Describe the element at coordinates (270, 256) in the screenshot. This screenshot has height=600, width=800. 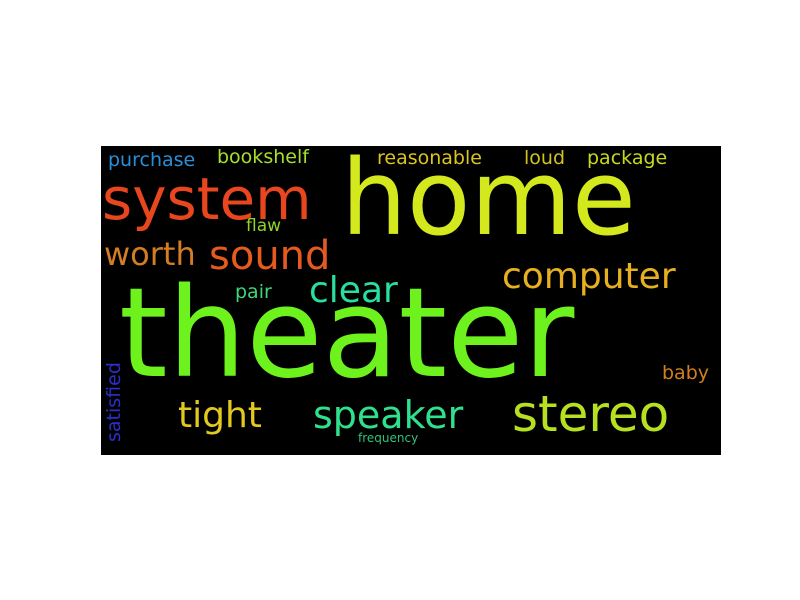
I see `word-sound: sound` at that location.